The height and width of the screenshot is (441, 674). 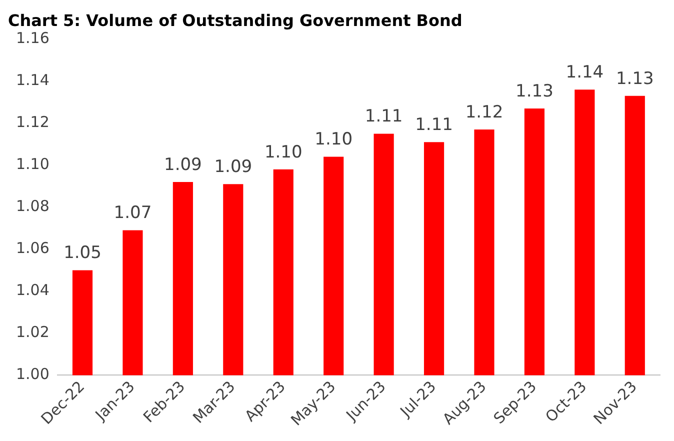 What do you see at coordinates (133, 213) in the screenshot?
I see `data-label: 1.07` at bounding box center [133, 213].